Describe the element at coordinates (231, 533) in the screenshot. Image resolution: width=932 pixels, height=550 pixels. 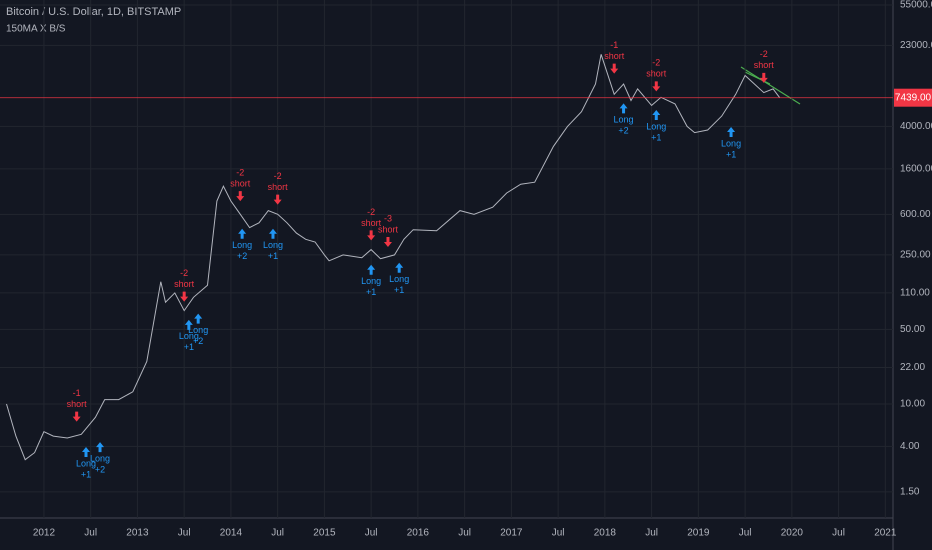
I see `x-tick-label: 2014` at that location.